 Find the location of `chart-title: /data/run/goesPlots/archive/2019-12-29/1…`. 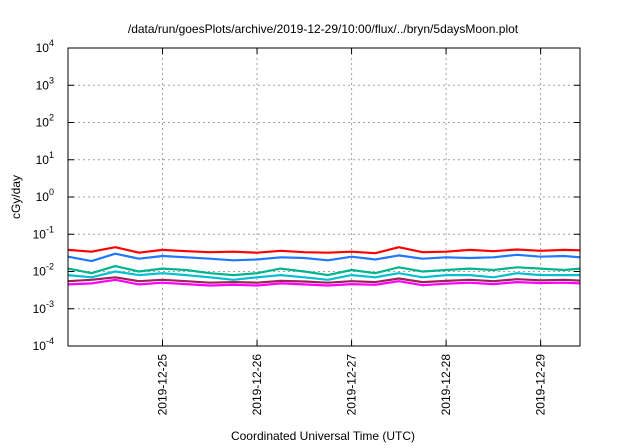

chart-title: /data/run/goesPlots/archive/2019-12-29/1… is located at coordinates (323, 29).